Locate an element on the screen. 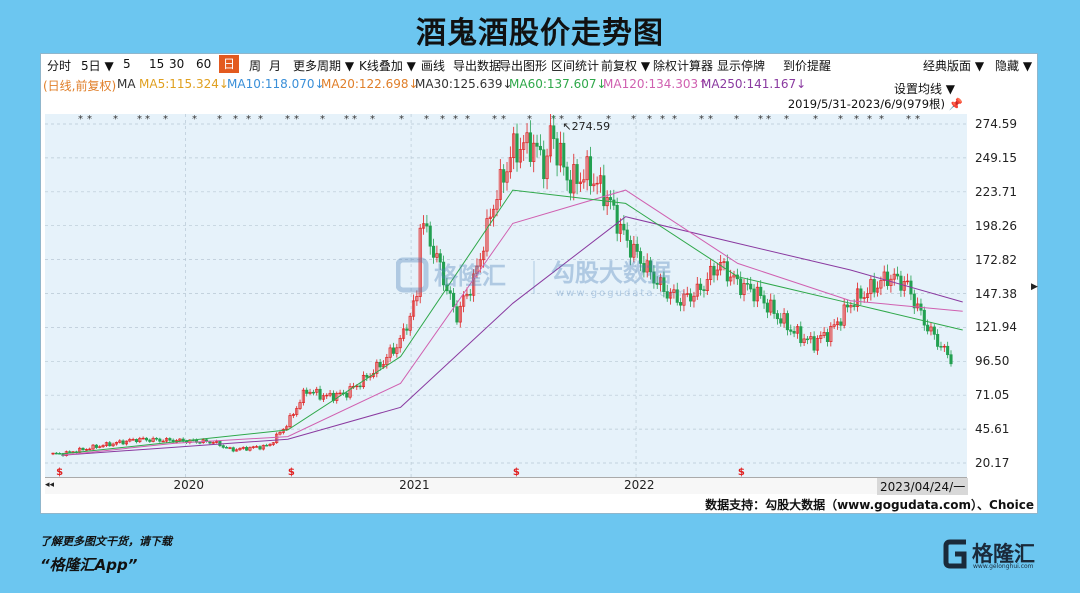  ma30-label: MA30:125.639↓ is located at coordinates (464, 84).